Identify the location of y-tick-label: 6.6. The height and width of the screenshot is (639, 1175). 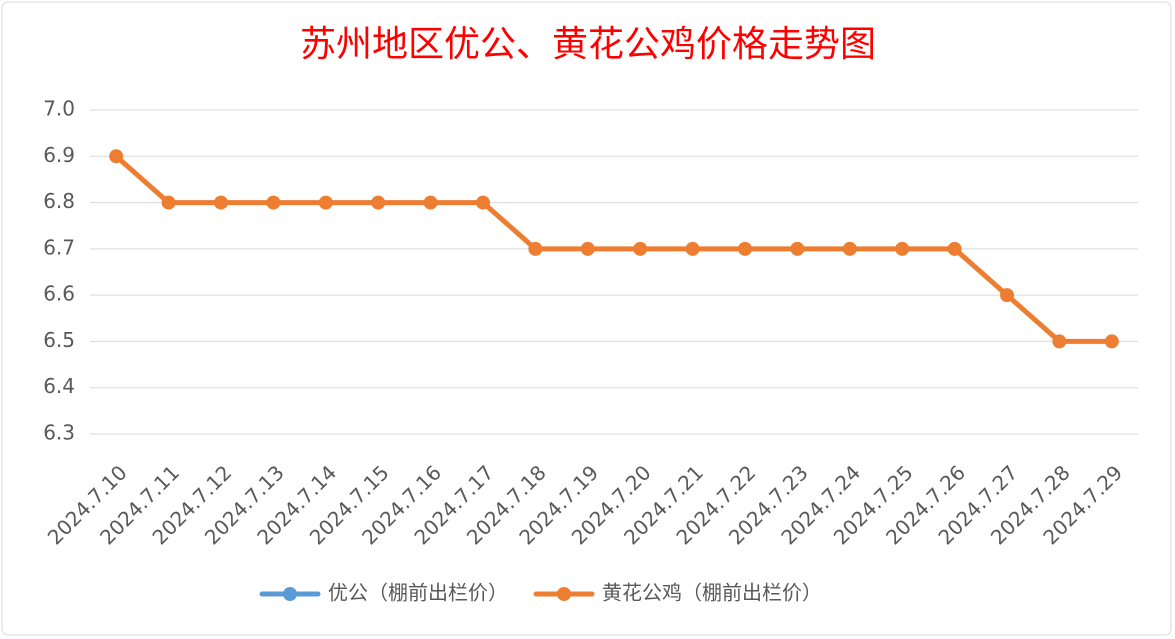
(59, 294).